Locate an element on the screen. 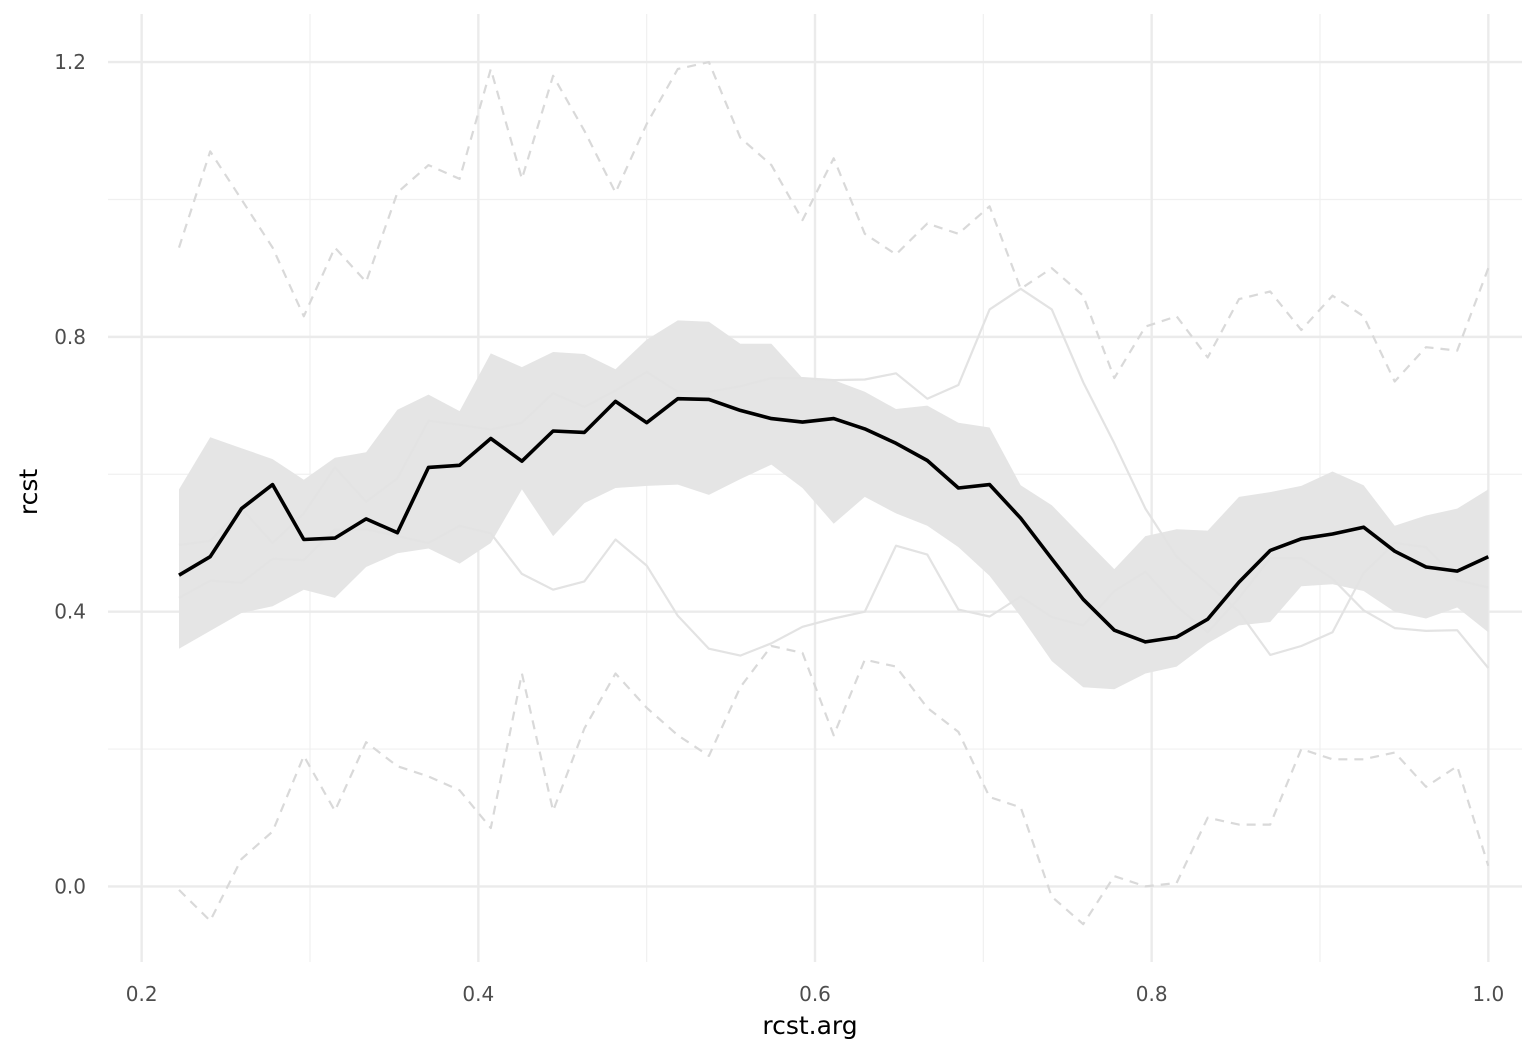 Image resolution: width=1536 pixels, height=1056 pixels. x-tick-label: 0.6 is located at coordinates (815, 994).